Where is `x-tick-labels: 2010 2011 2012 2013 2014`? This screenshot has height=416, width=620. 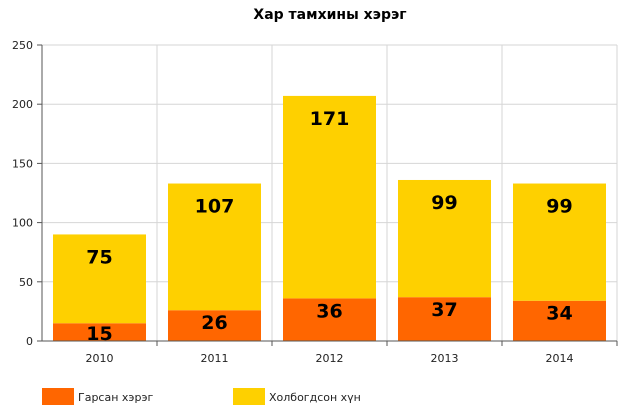 x-tick-labels: 2010 2011 2012 2013 2014 is located at coordinates (330, 358).